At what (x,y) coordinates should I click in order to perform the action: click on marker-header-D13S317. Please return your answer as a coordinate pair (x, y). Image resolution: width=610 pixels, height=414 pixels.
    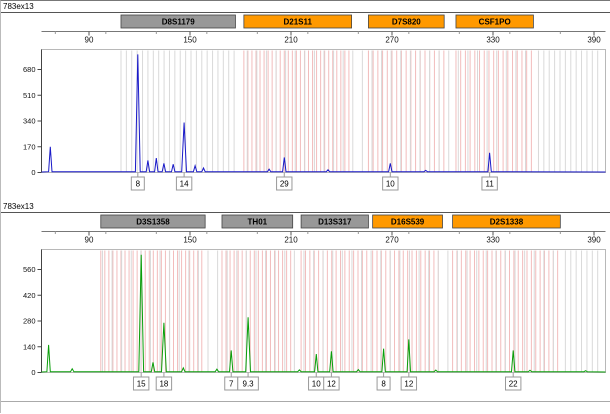
    Looking at the image, I should click on (334, 221).